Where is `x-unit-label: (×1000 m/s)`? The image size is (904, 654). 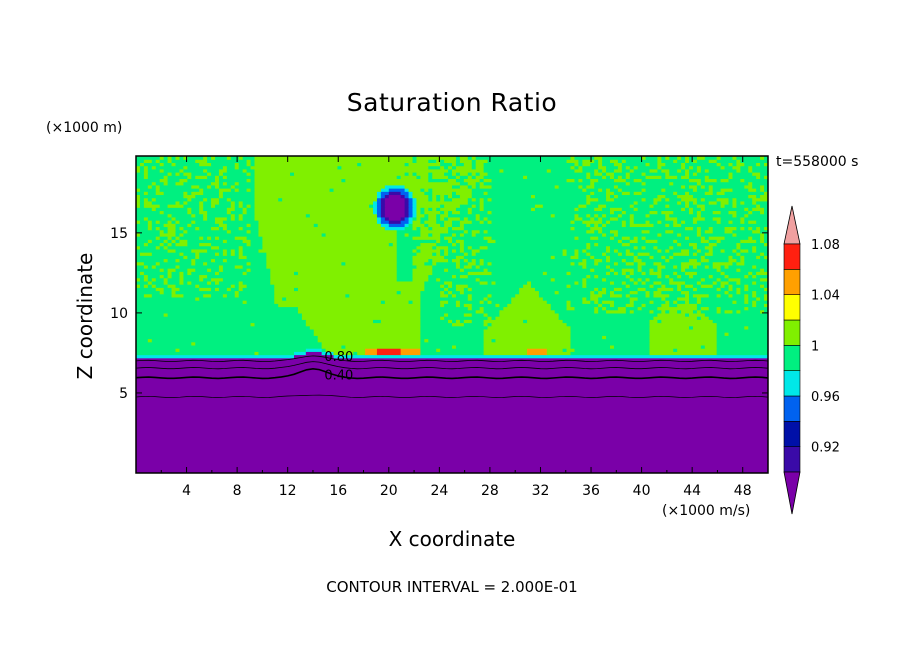
x-unit-label: (×1000 m/s) is located at coordinates (706, 511).